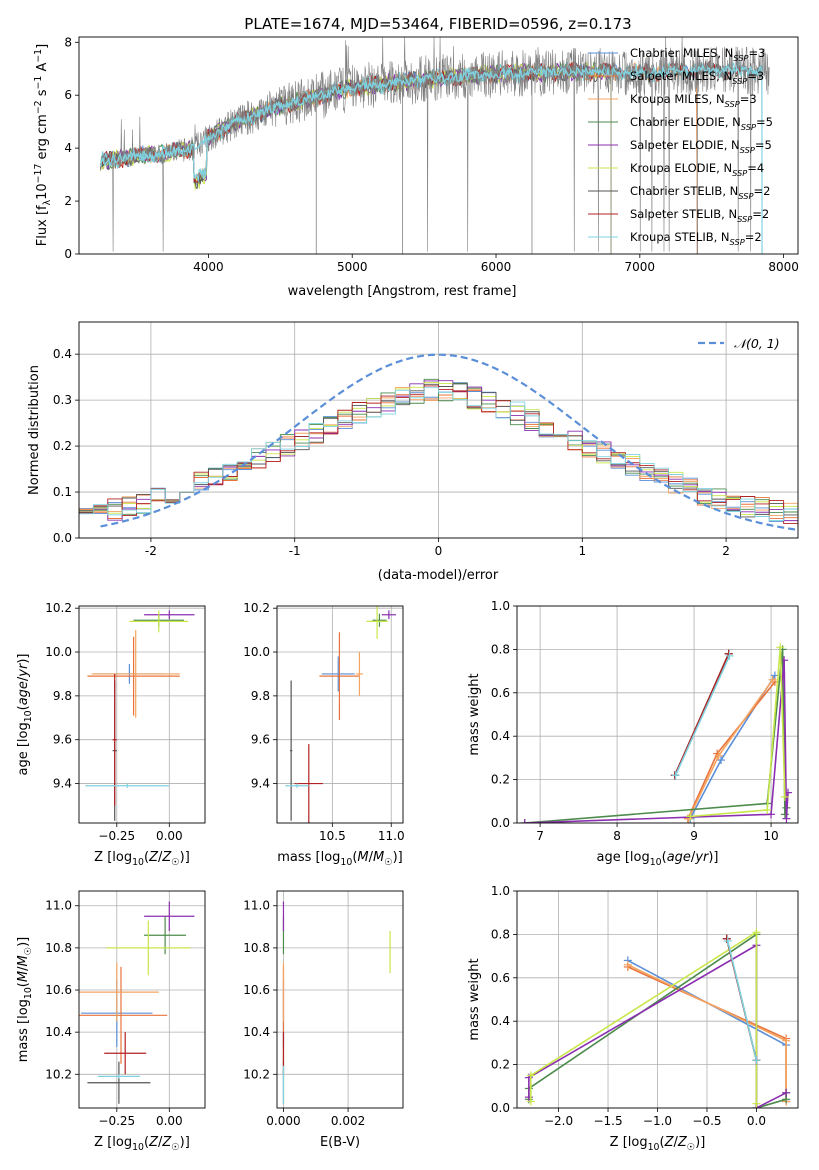  What do you see at coordinates (607, 1121) in the screenshot?
I see `x-tick-label: −1.5` at bounding box center [607, 1121].